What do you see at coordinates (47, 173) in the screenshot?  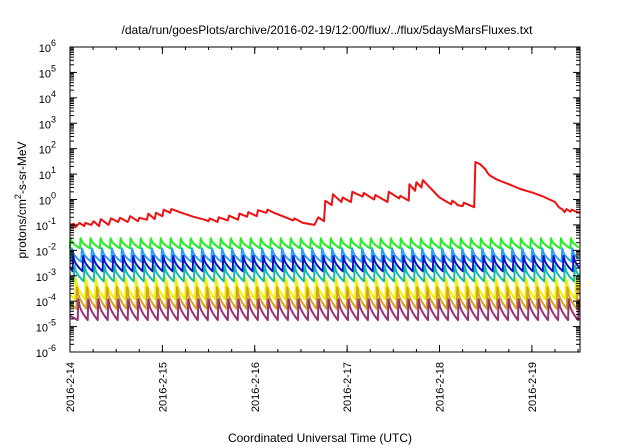 I see `y-tick-label: 10¹` at bounding box center [47, 173].